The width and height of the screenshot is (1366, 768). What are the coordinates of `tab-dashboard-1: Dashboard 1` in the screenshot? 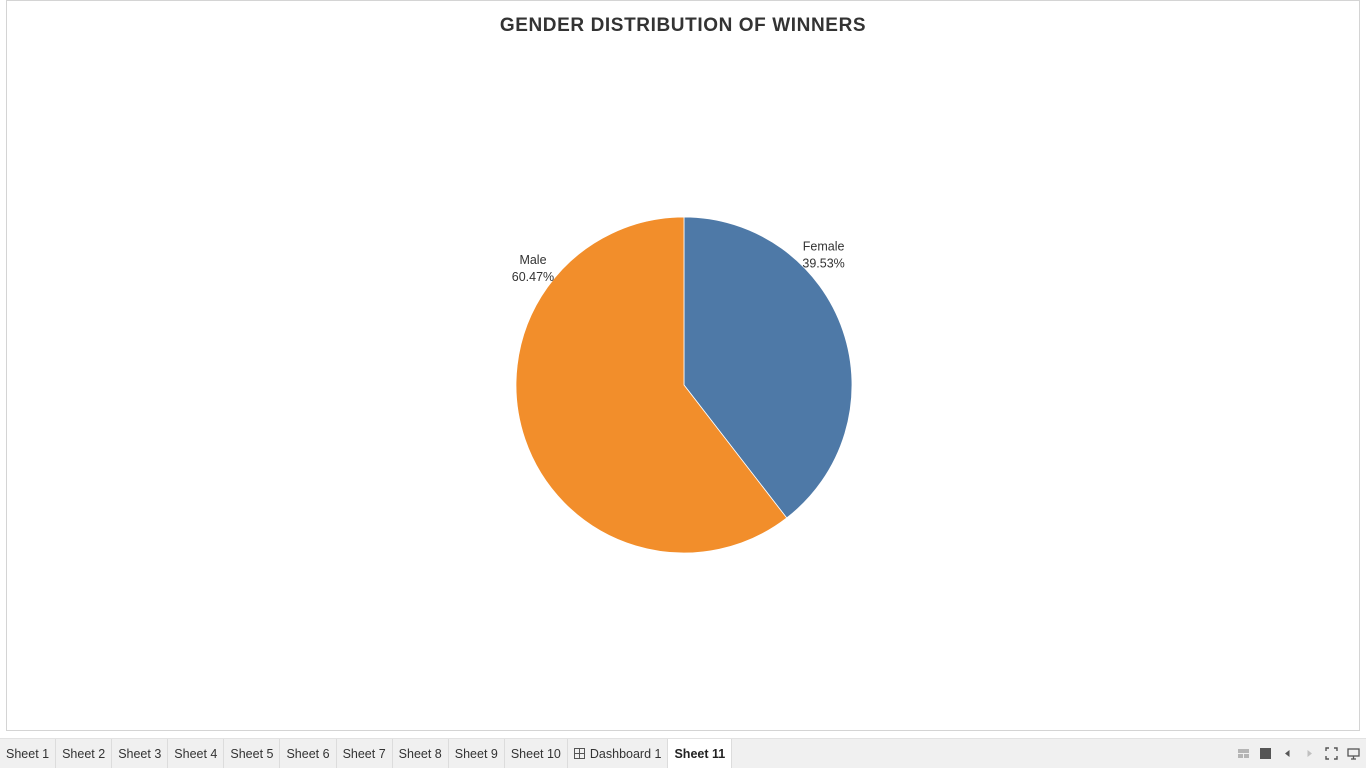 It's located at (618, 753).